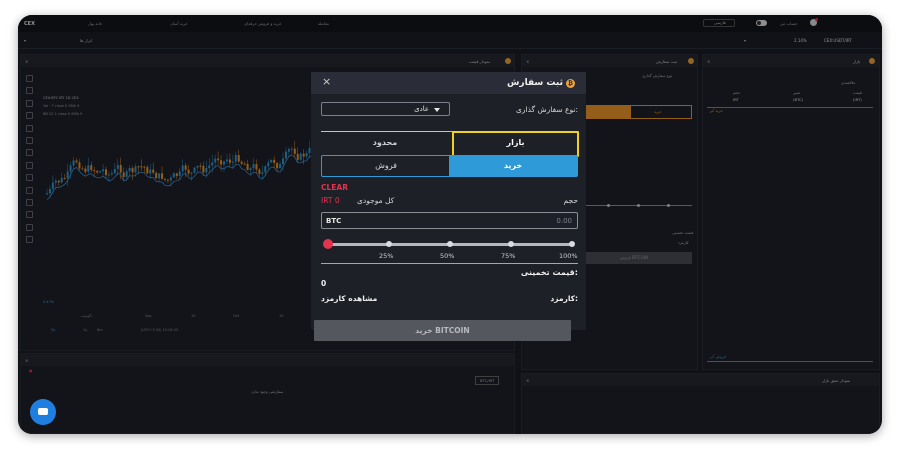  What do you see at coordinates (29, 202) in the screenshot?
I see `magnet-icon` at bounding box center [29, 202].